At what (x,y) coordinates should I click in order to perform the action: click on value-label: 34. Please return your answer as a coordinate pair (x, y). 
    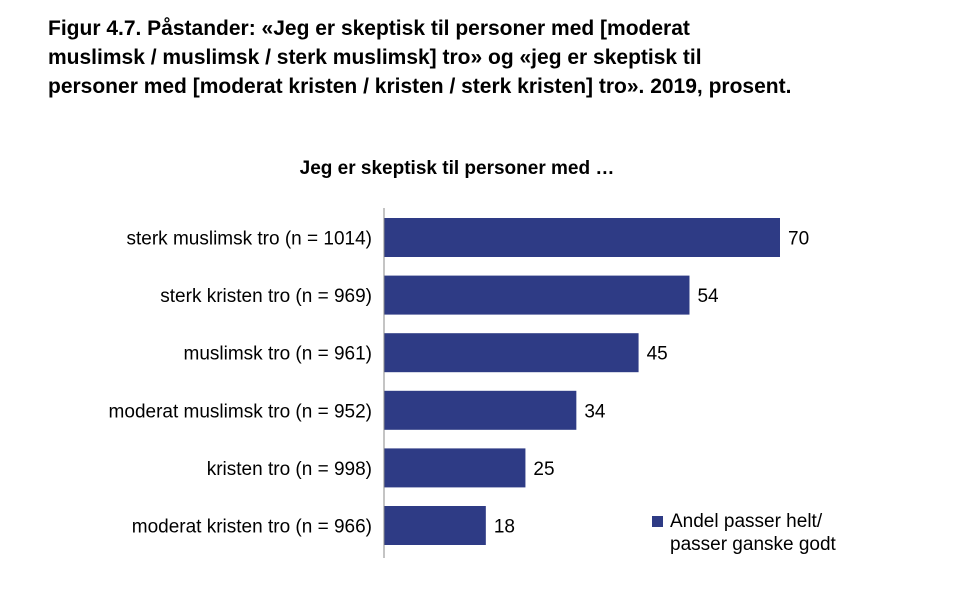
    Looking at the image, I should click on (595, 411).